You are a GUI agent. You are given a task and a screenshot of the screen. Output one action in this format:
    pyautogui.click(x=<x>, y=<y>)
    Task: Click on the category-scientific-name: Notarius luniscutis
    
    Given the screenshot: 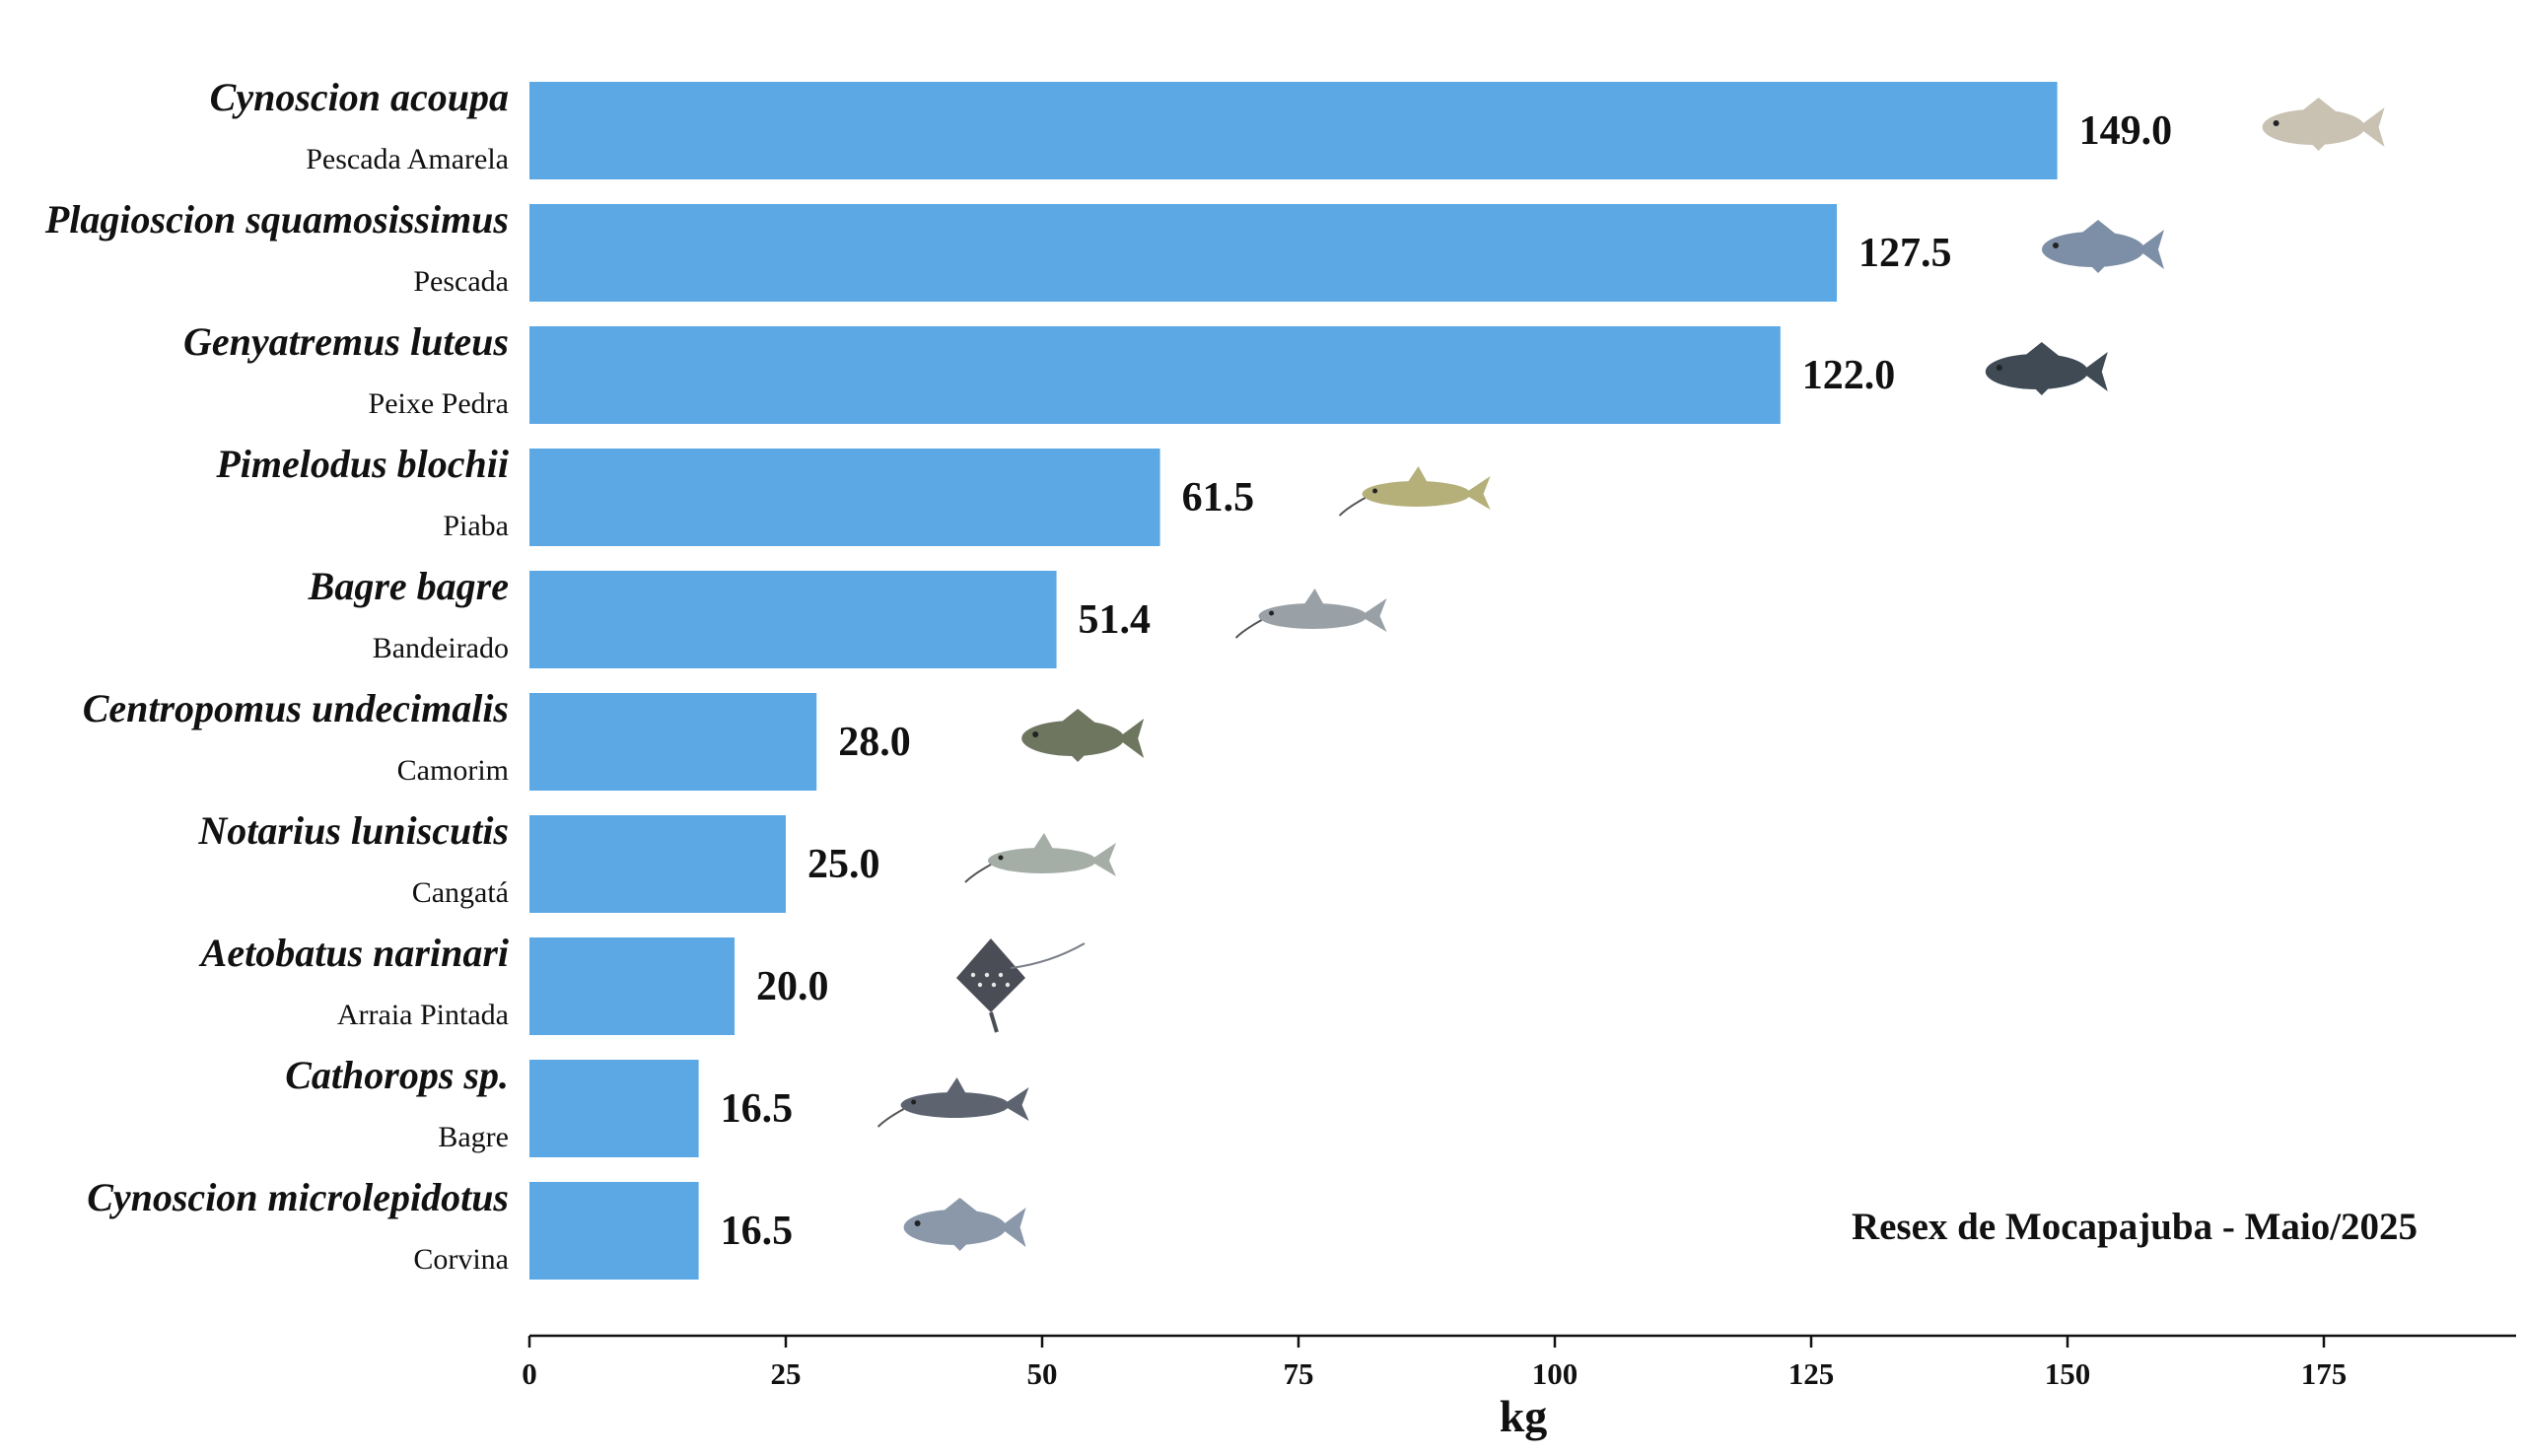 What is the action you would take?
    pyautogui.click(x=353, y=830)
    